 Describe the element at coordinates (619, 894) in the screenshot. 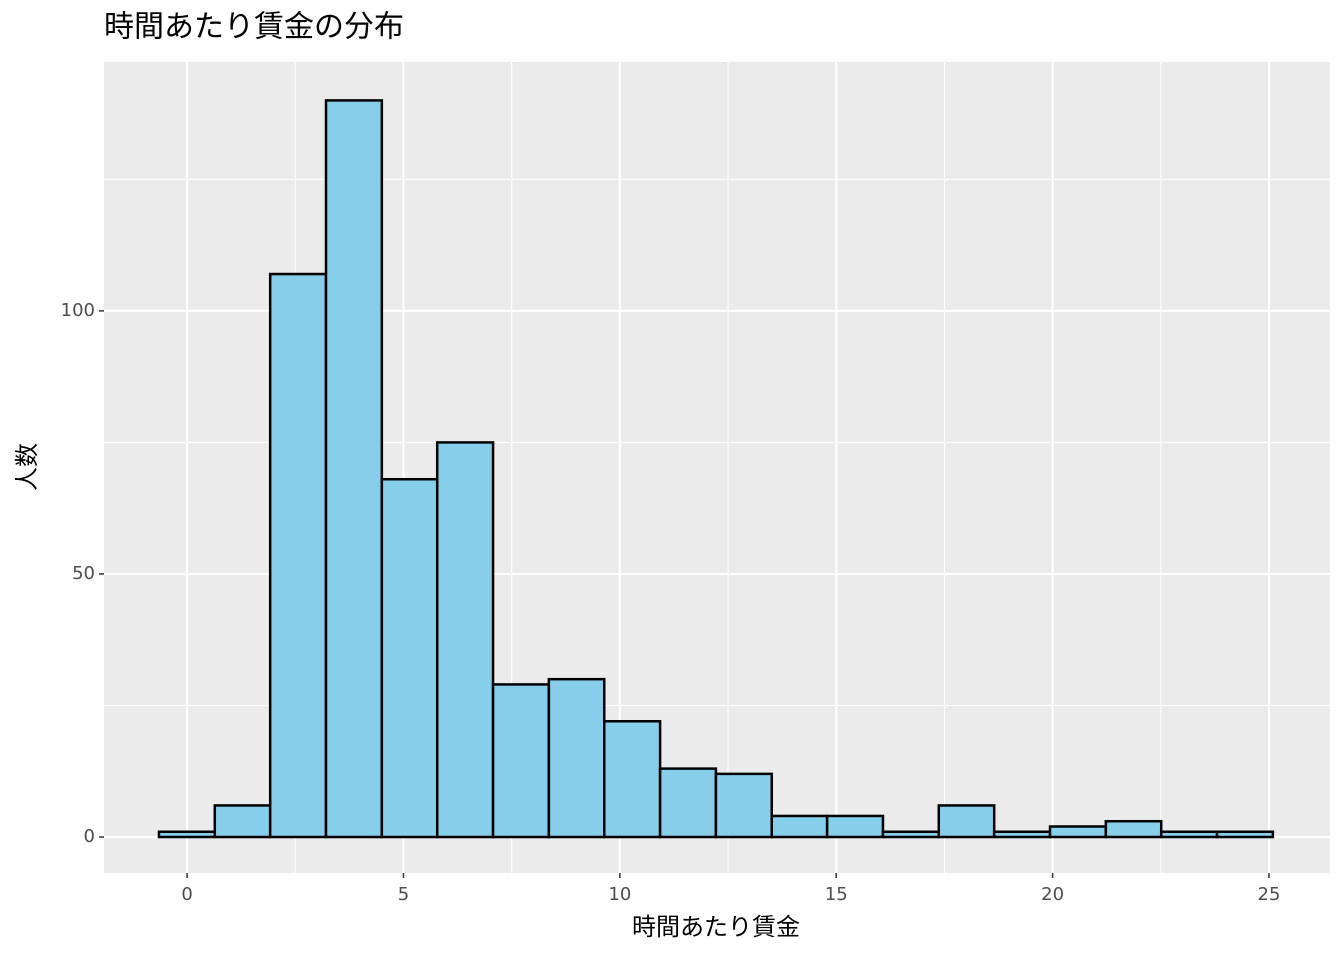

I see `x-tick-label: 10` at that location.